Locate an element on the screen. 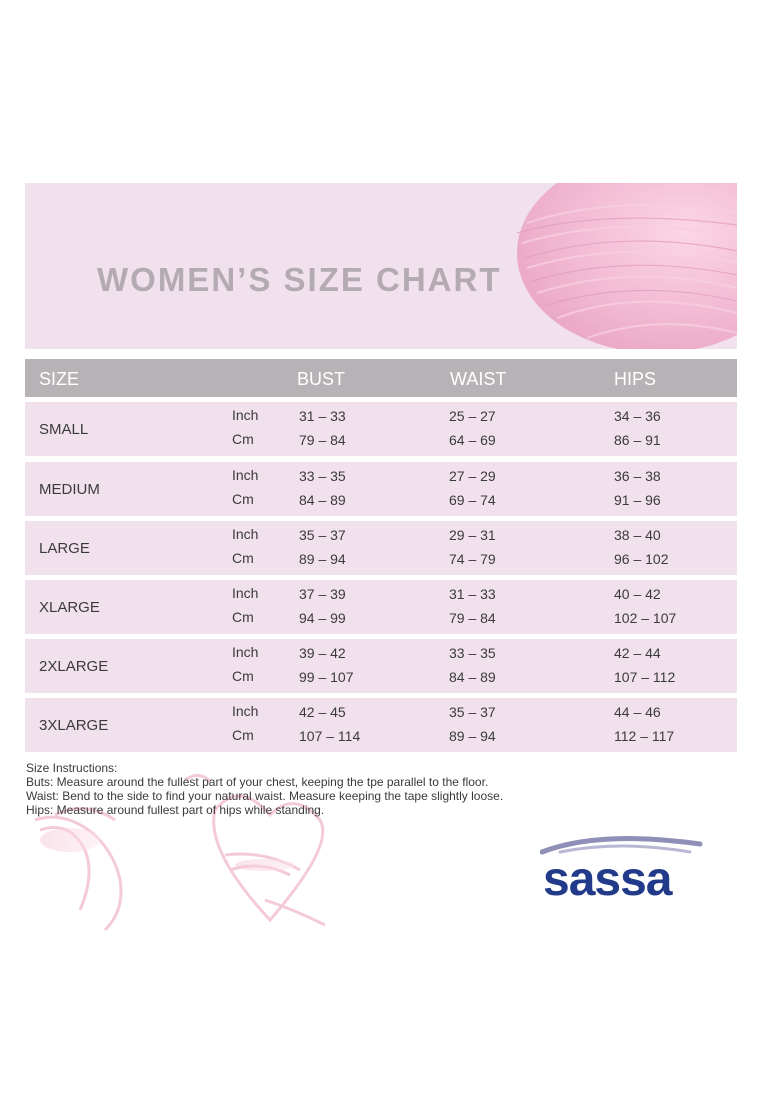 This screenshot has width=762, height=1100. size-label: SMALL is located at coordinates (64, 429).